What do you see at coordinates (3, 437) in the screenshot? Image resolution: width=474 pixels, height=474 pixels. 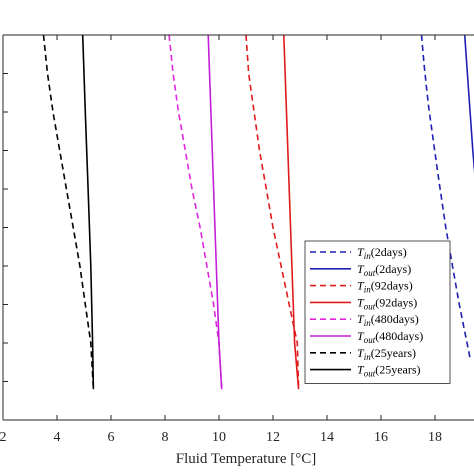 I see `x-tick-label: 2` at bounding box center [3, 437].